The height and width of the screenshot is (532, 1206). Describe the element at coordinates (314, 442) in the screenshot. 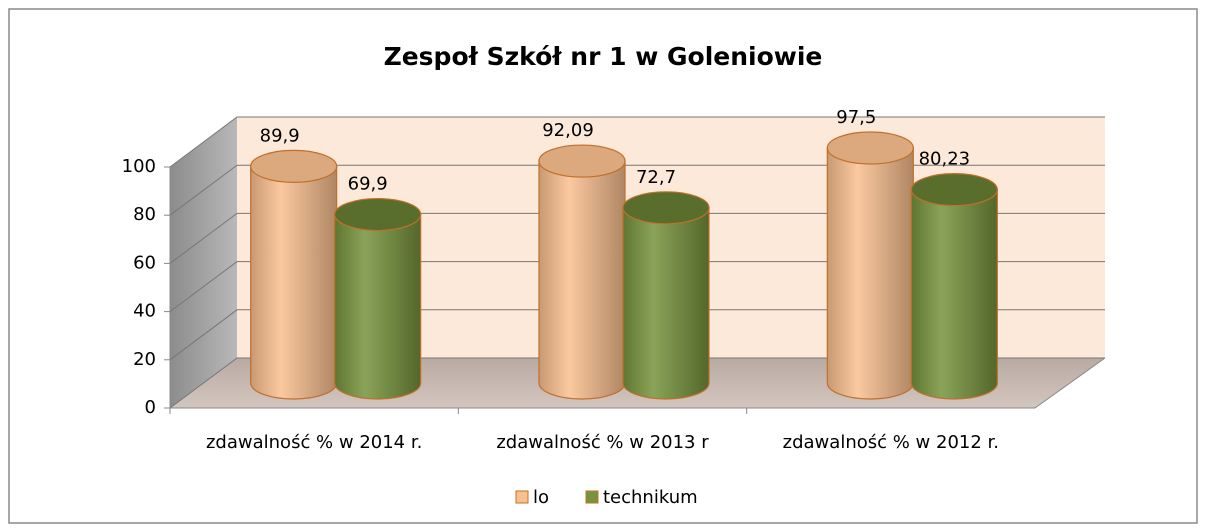

I see `x-tick-label: zdawalność % w 2014 r.` at that location.